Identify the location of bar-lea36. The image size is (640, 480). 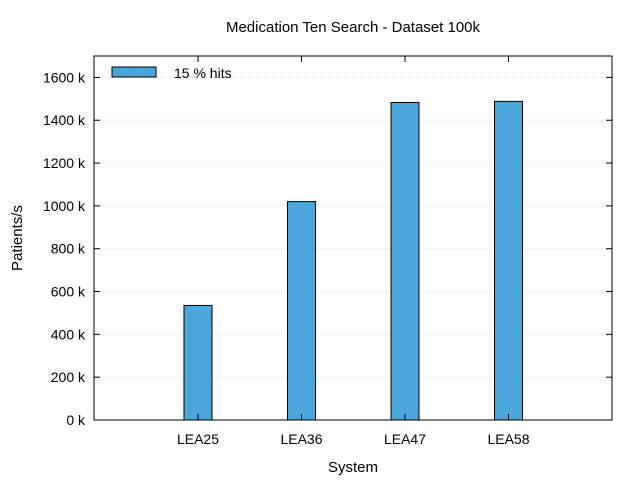
(301, 311).